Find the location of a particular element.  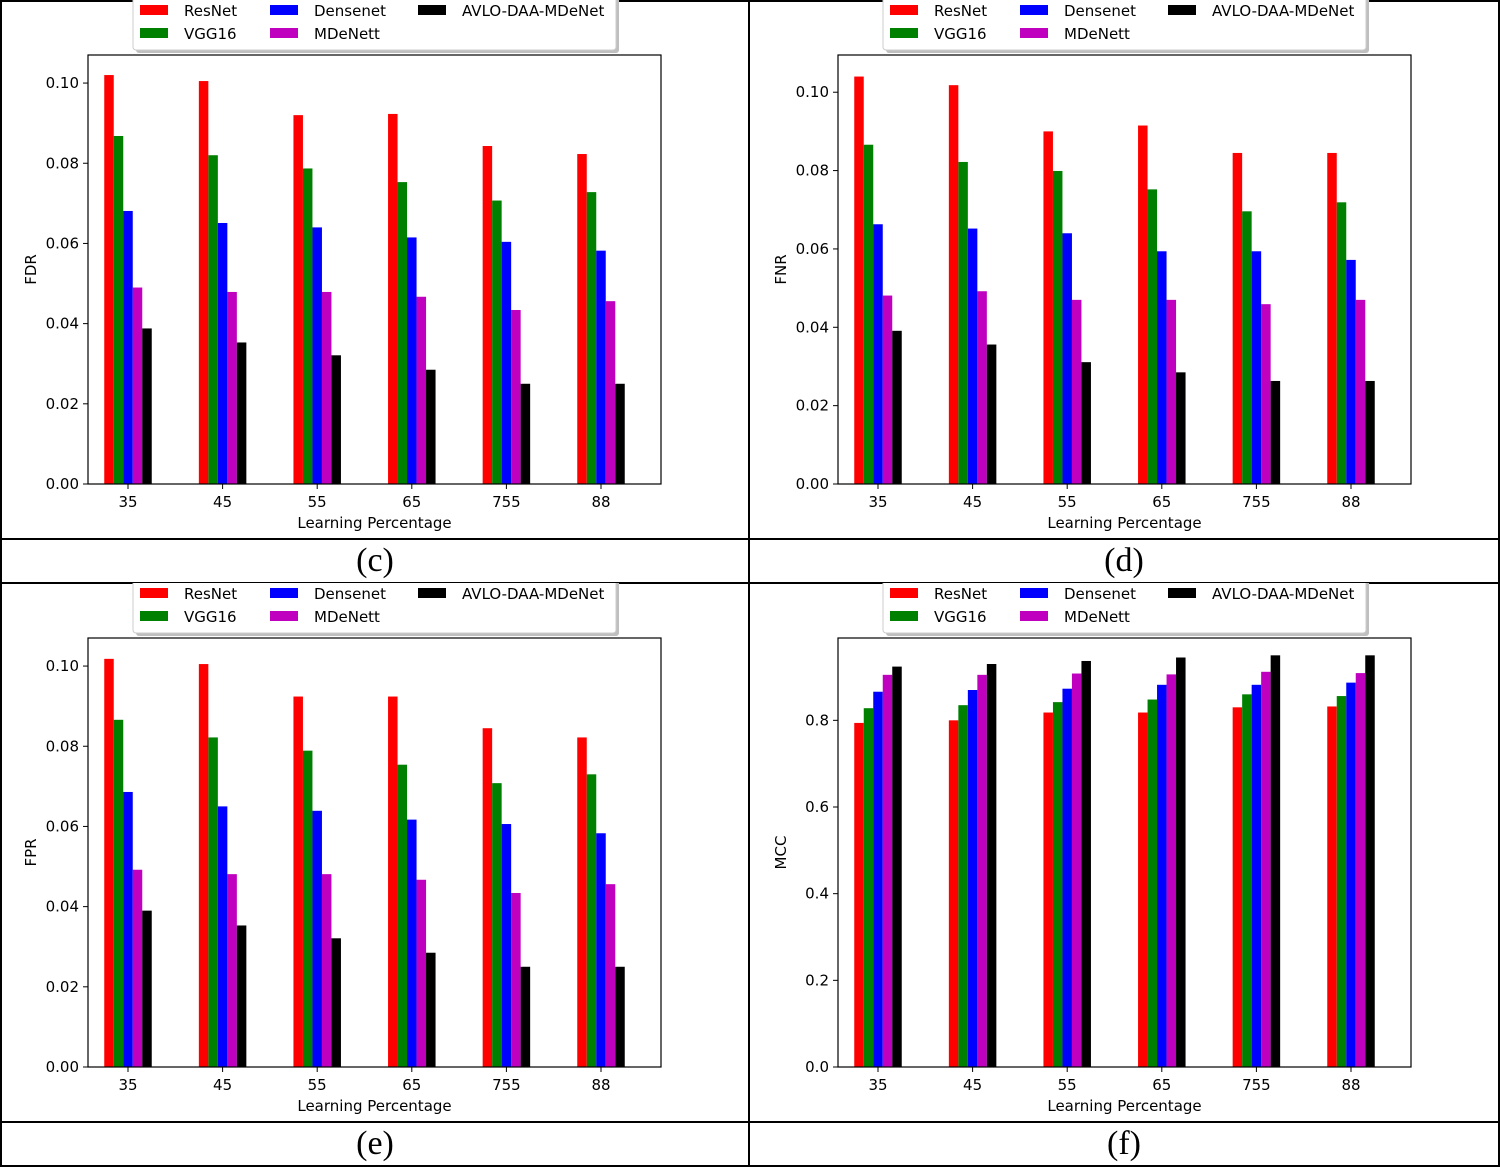

y-tick-label-0.10: 0.10 is located at coordinates (62, 83).